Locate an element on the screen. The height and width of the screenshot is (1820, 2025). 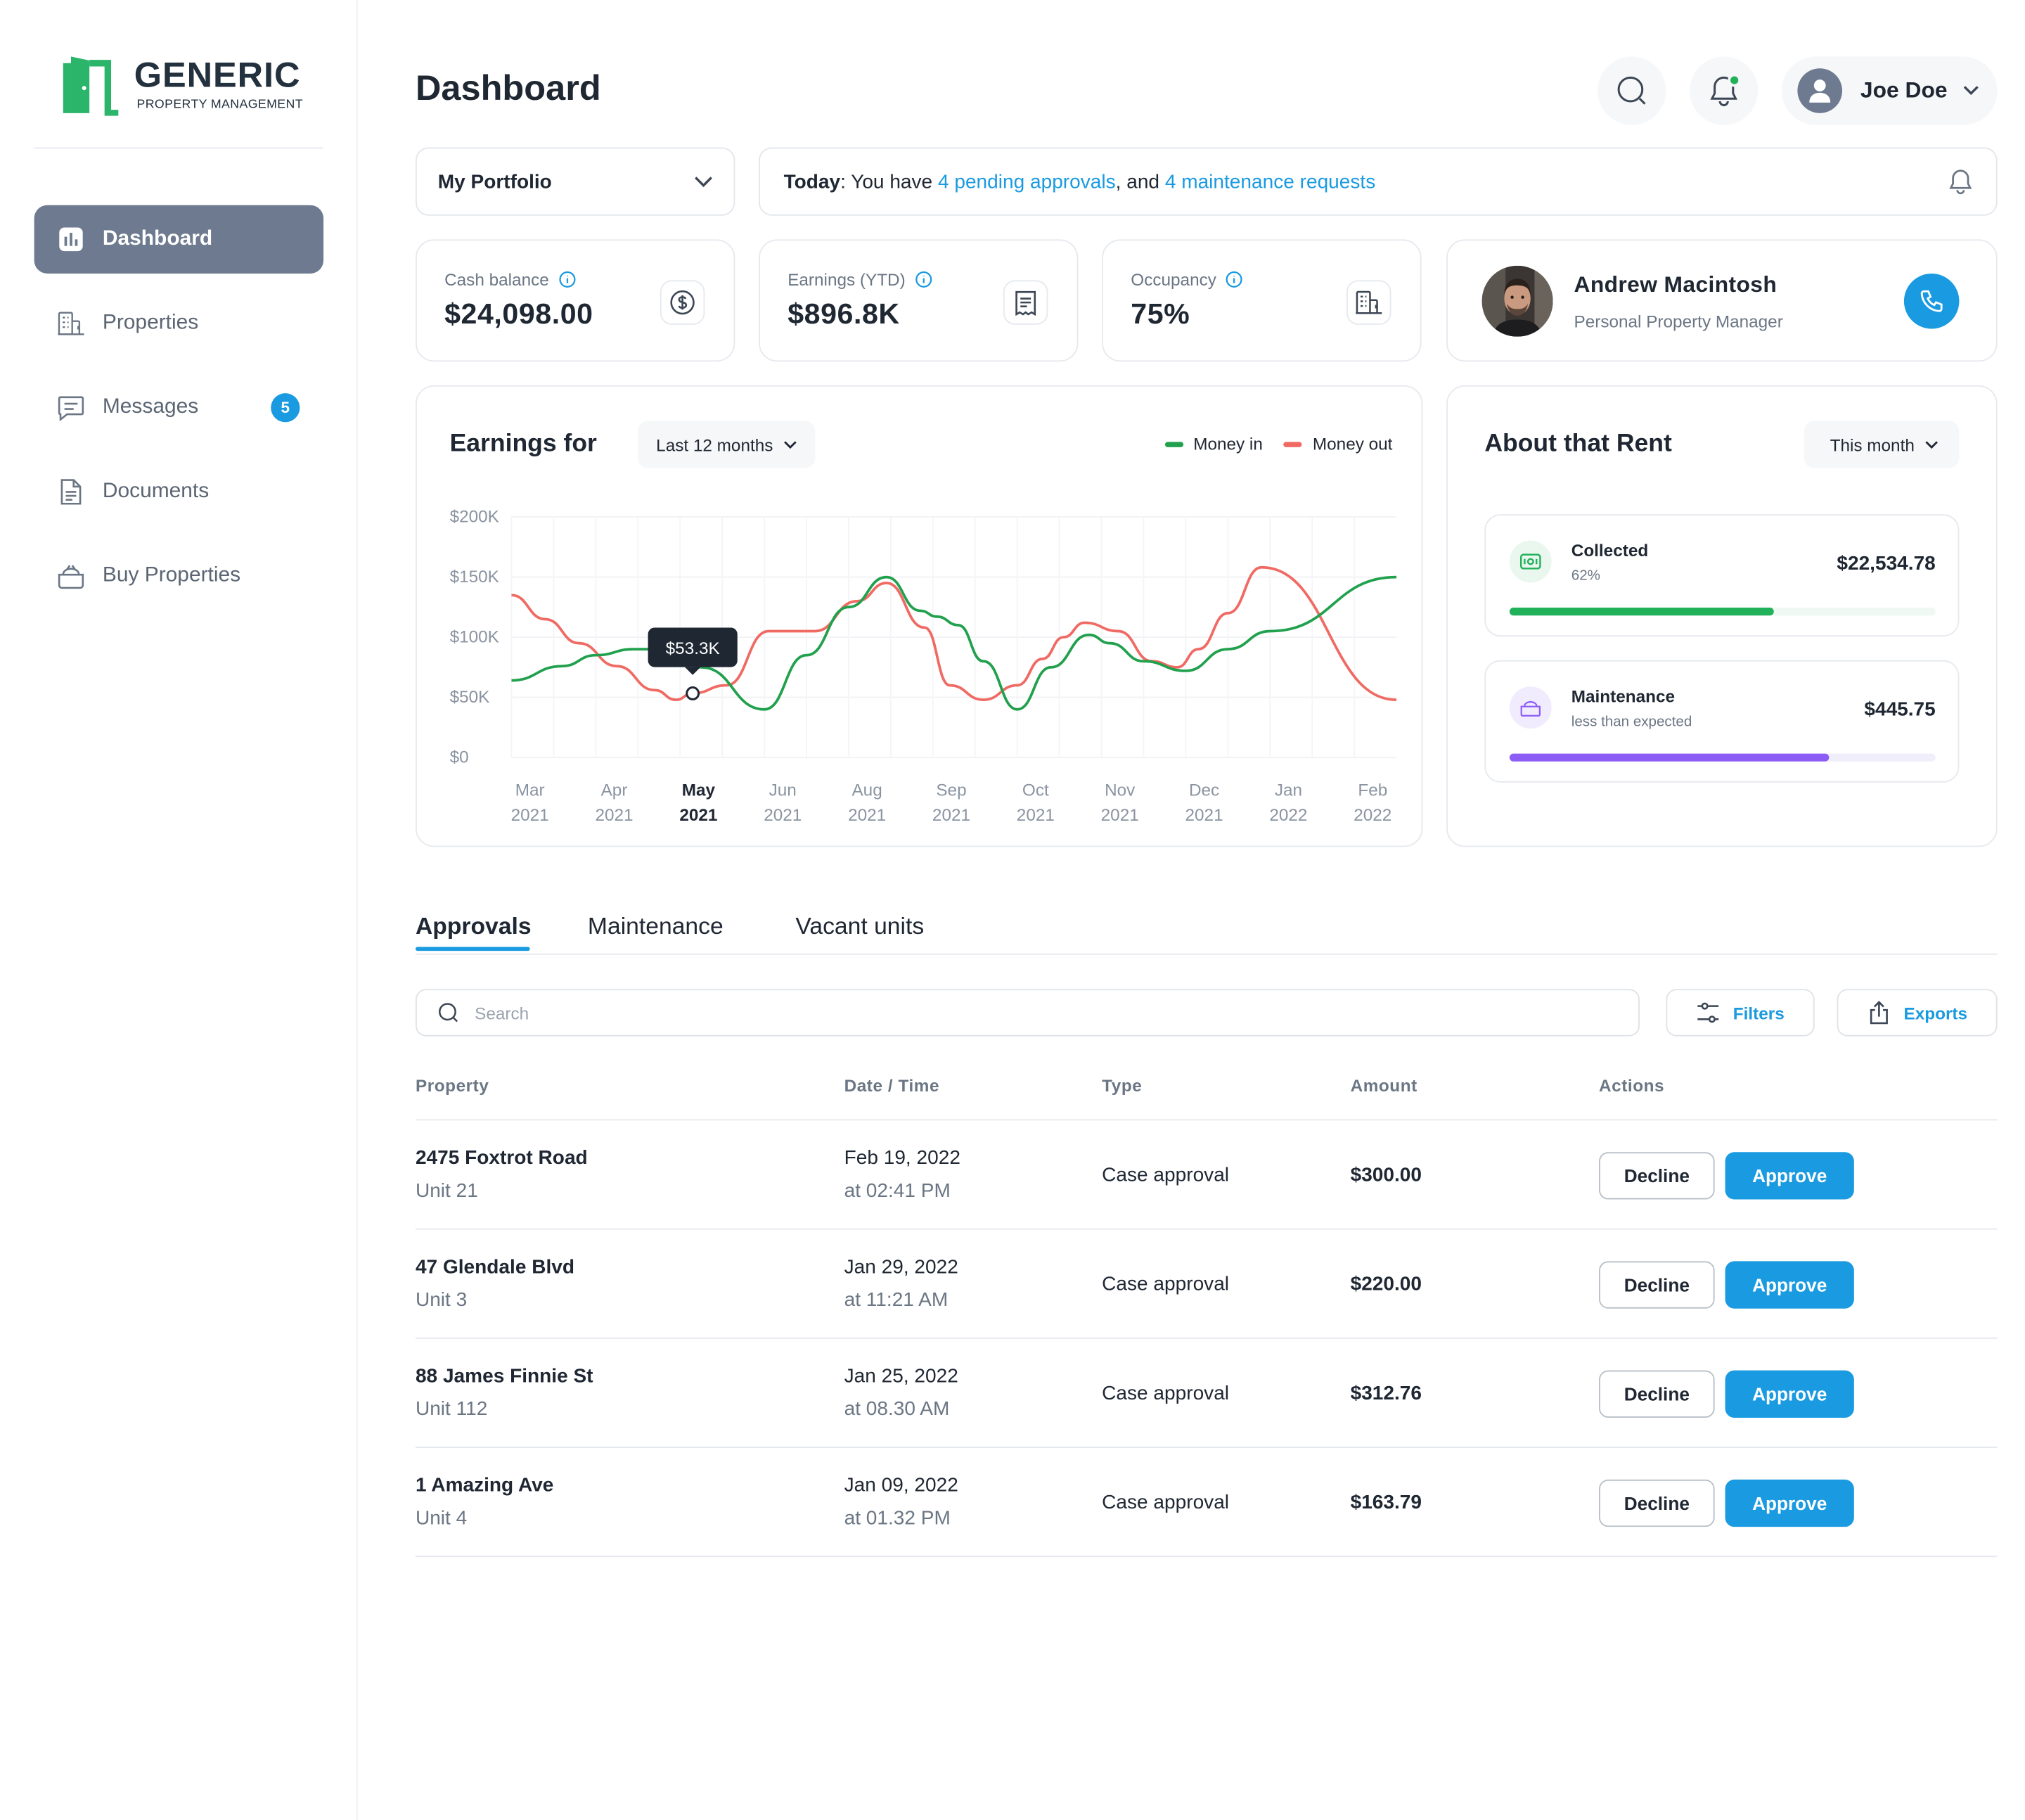
portfolio-select: My Portfolio is located at coordinates (575, 181).